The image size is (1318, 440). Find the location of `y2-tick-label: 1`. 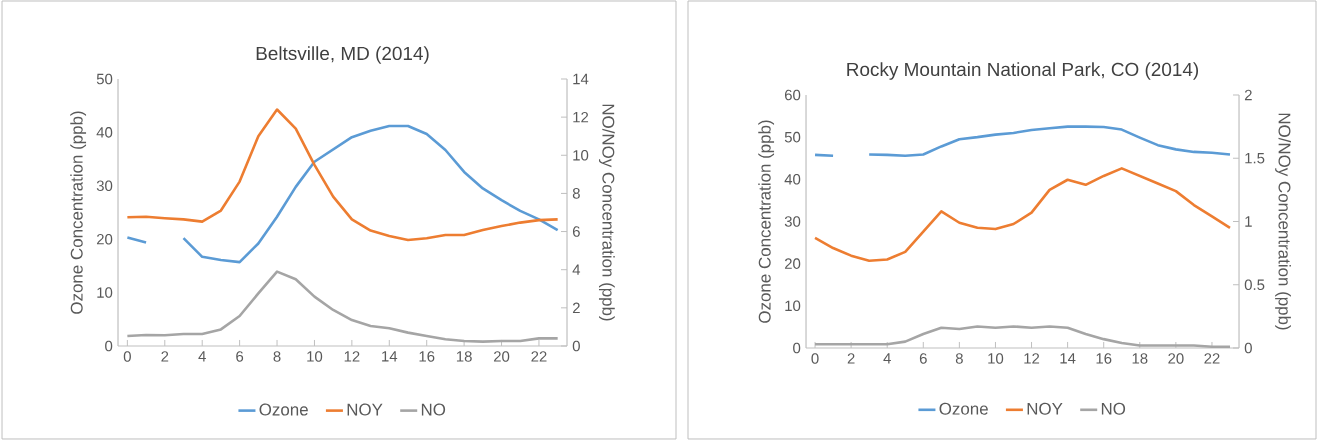

y2-tick-label: 1 is located at coordinates (1248, 221).